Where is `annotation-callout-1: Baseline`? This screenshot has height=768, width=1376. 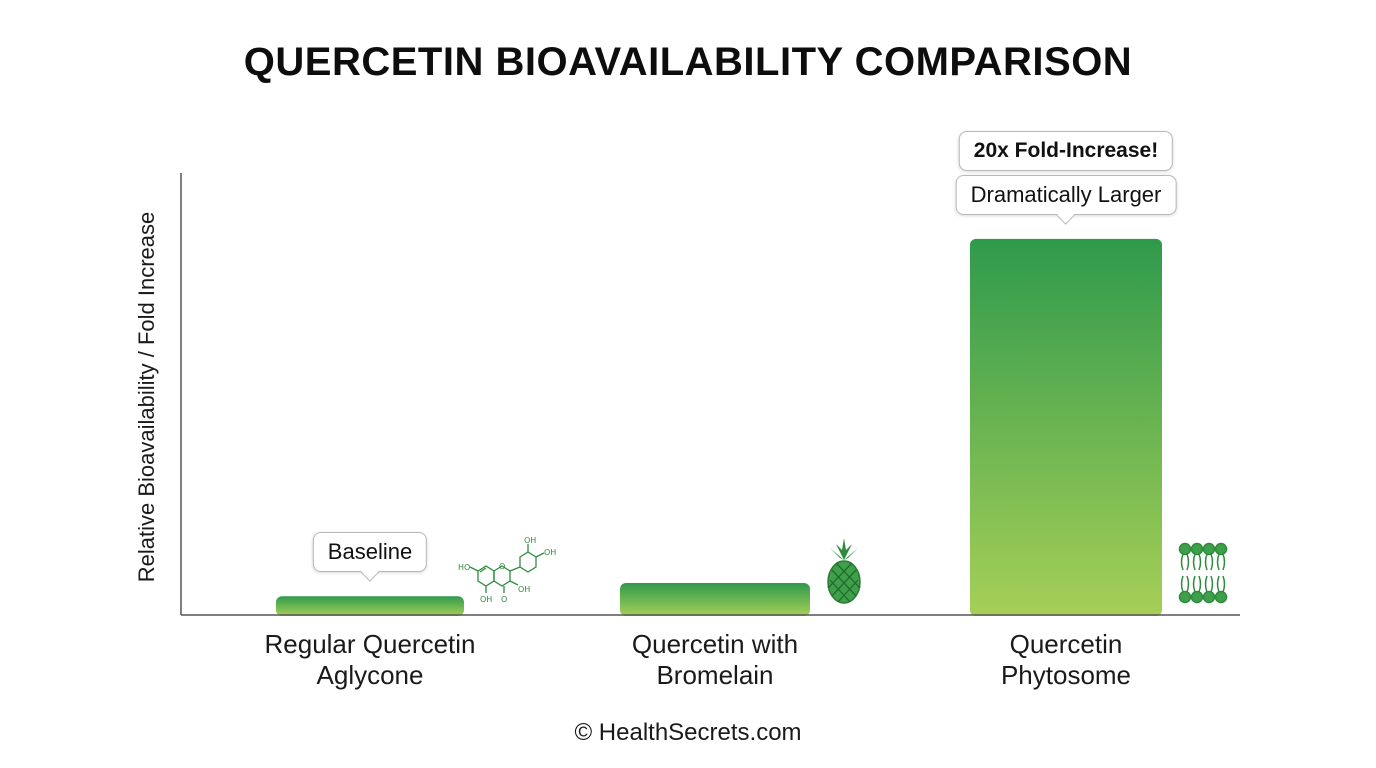
annotation-callout-1: Baseline is located at coordinates (370, 557).